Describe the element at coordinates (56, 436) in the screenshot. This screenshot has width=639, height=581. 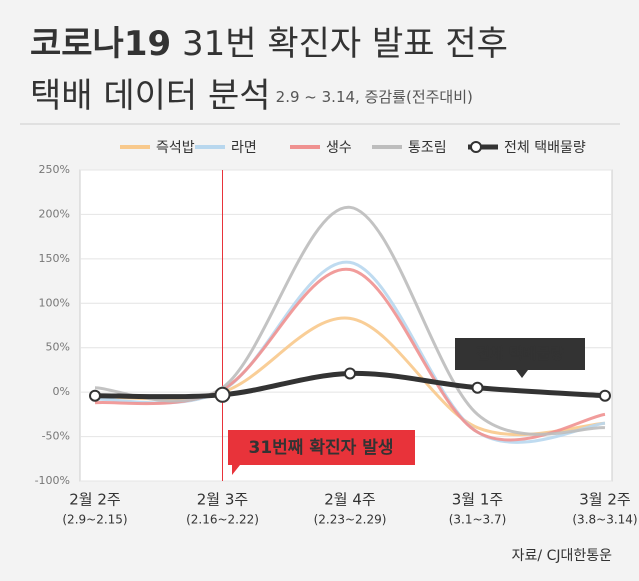
I see `y-tick-label: -50%` at that location.